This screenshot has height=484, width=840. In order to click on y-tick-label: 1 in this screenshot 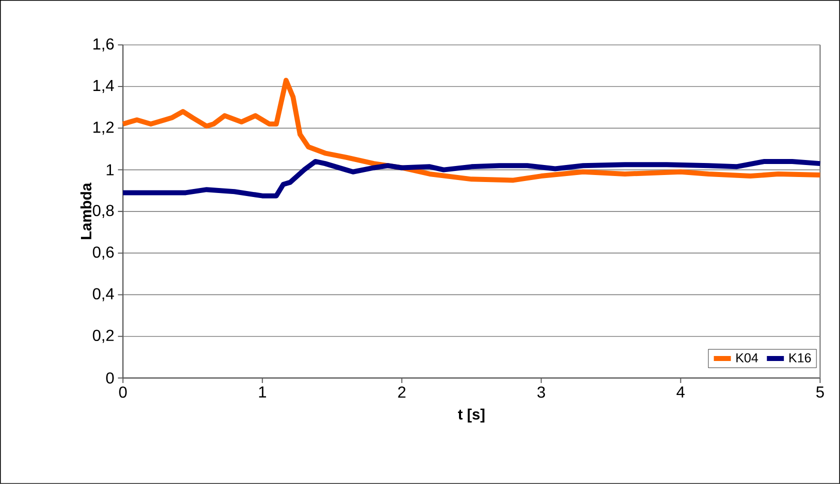, I will do `click(110, 170)`.